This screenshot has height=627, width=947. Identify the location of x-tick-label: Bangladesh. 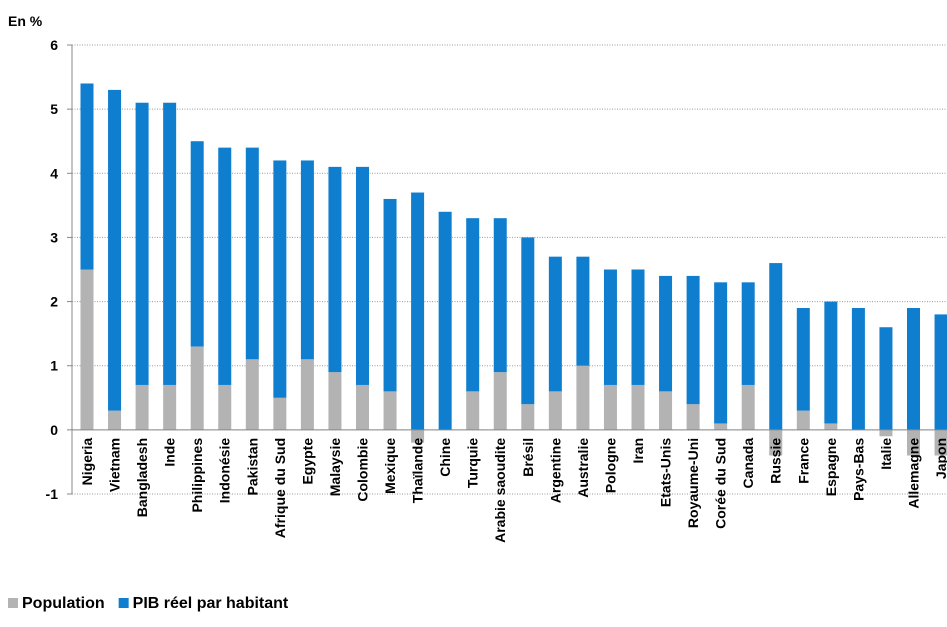
(142, 477).